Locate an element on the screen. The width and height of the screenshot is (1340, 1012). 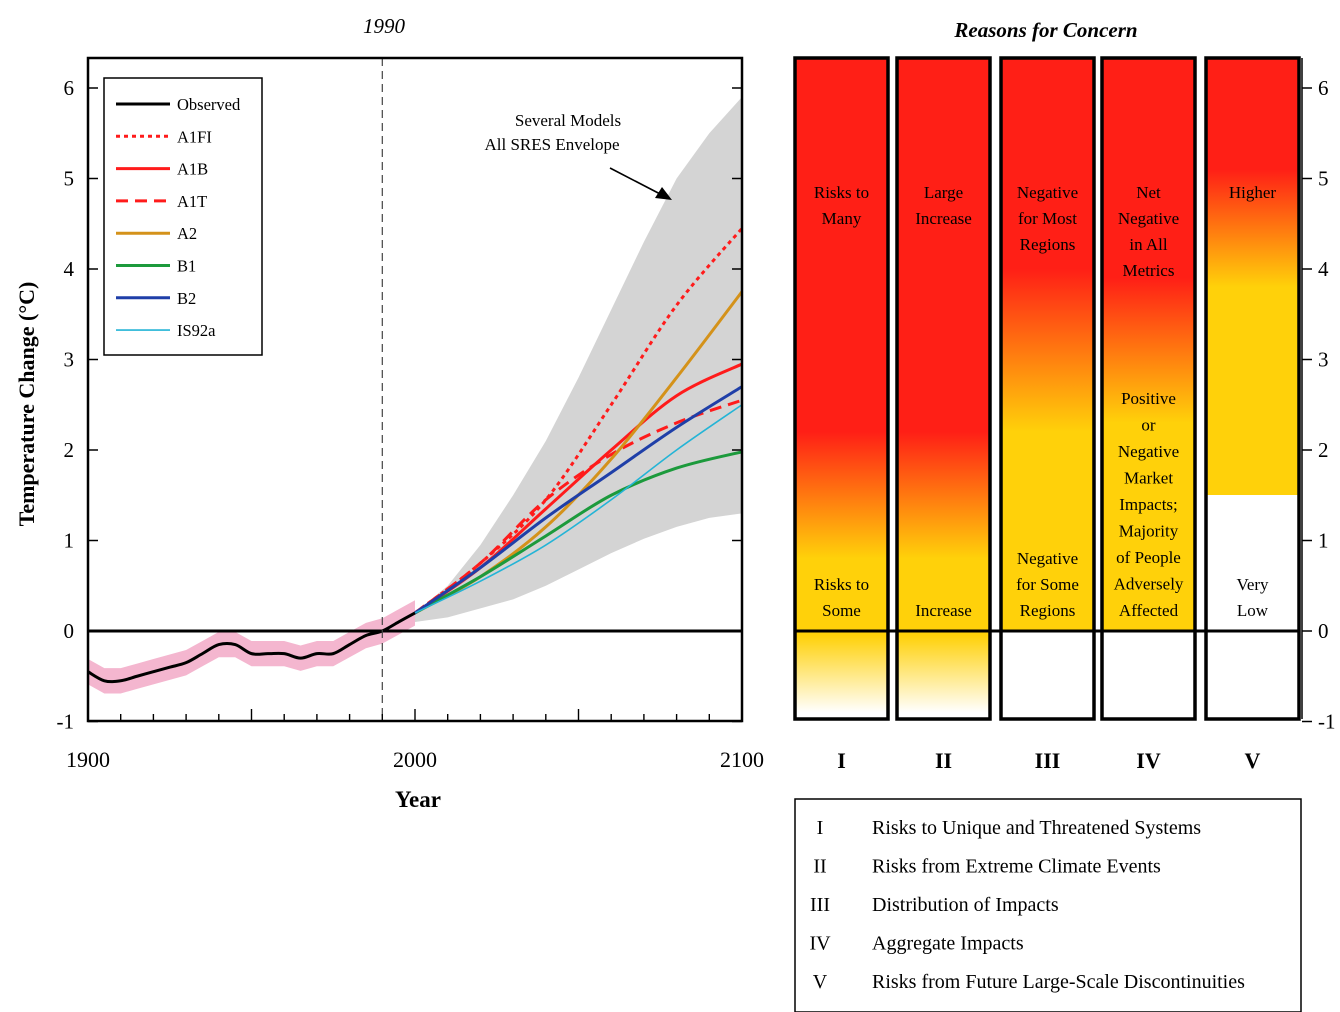
rfc-bottom-label: of People is located at coordinates (1148, 557).